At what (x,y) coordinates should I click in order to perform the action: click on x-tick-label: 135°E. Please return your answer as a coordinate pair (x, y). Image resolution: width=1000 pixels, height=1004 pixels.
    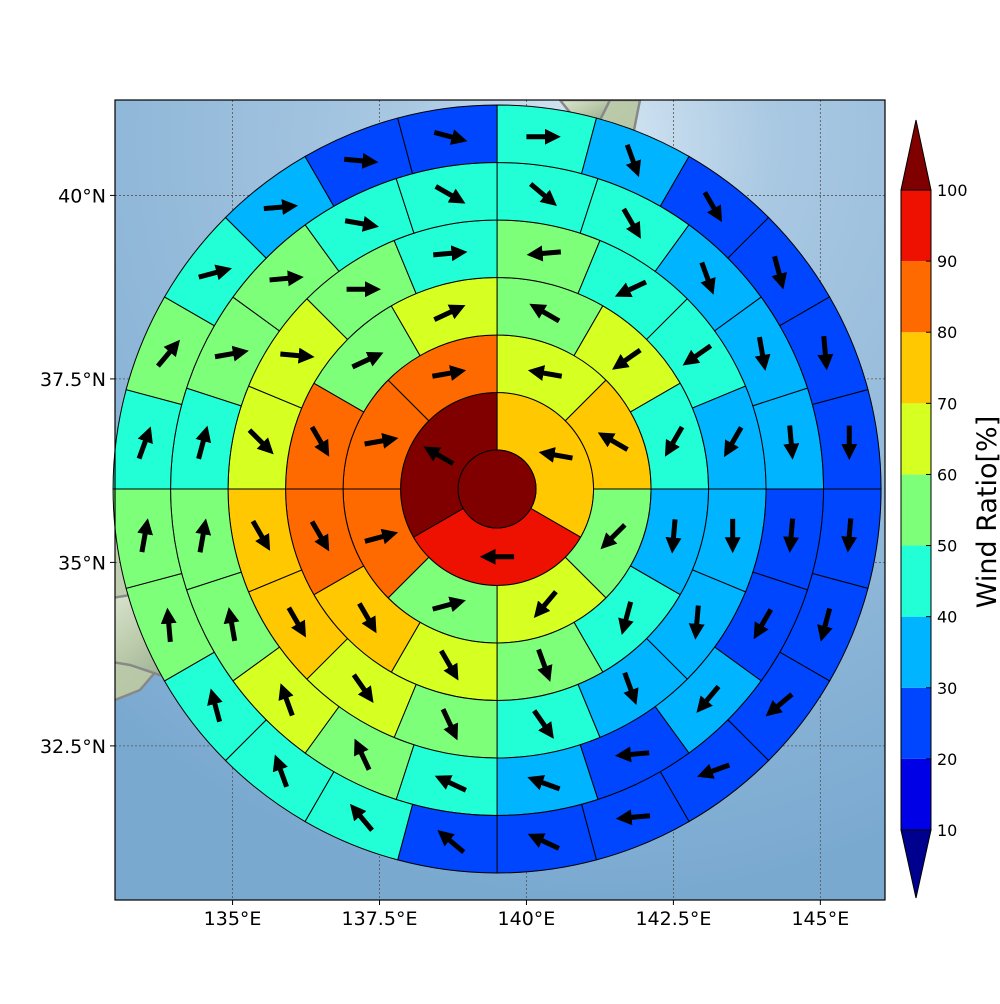
    Looking at the image, I should click on (233, 919).